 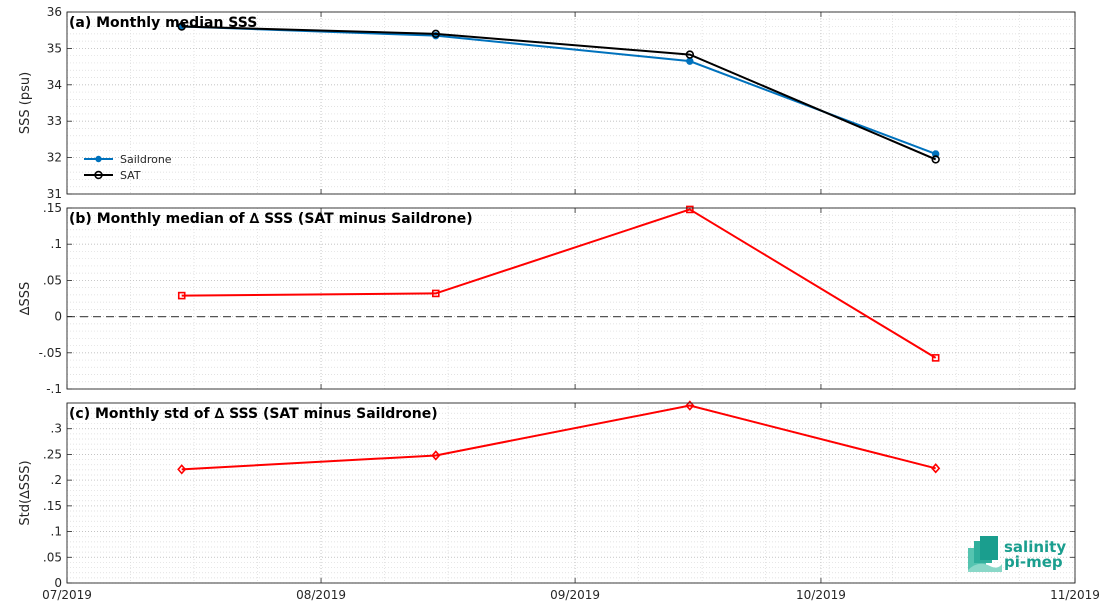 What do you see at coordinates (56, 480) in the screenshot?
I see `y-tick-label: .2` at bounding box center [56, 480].